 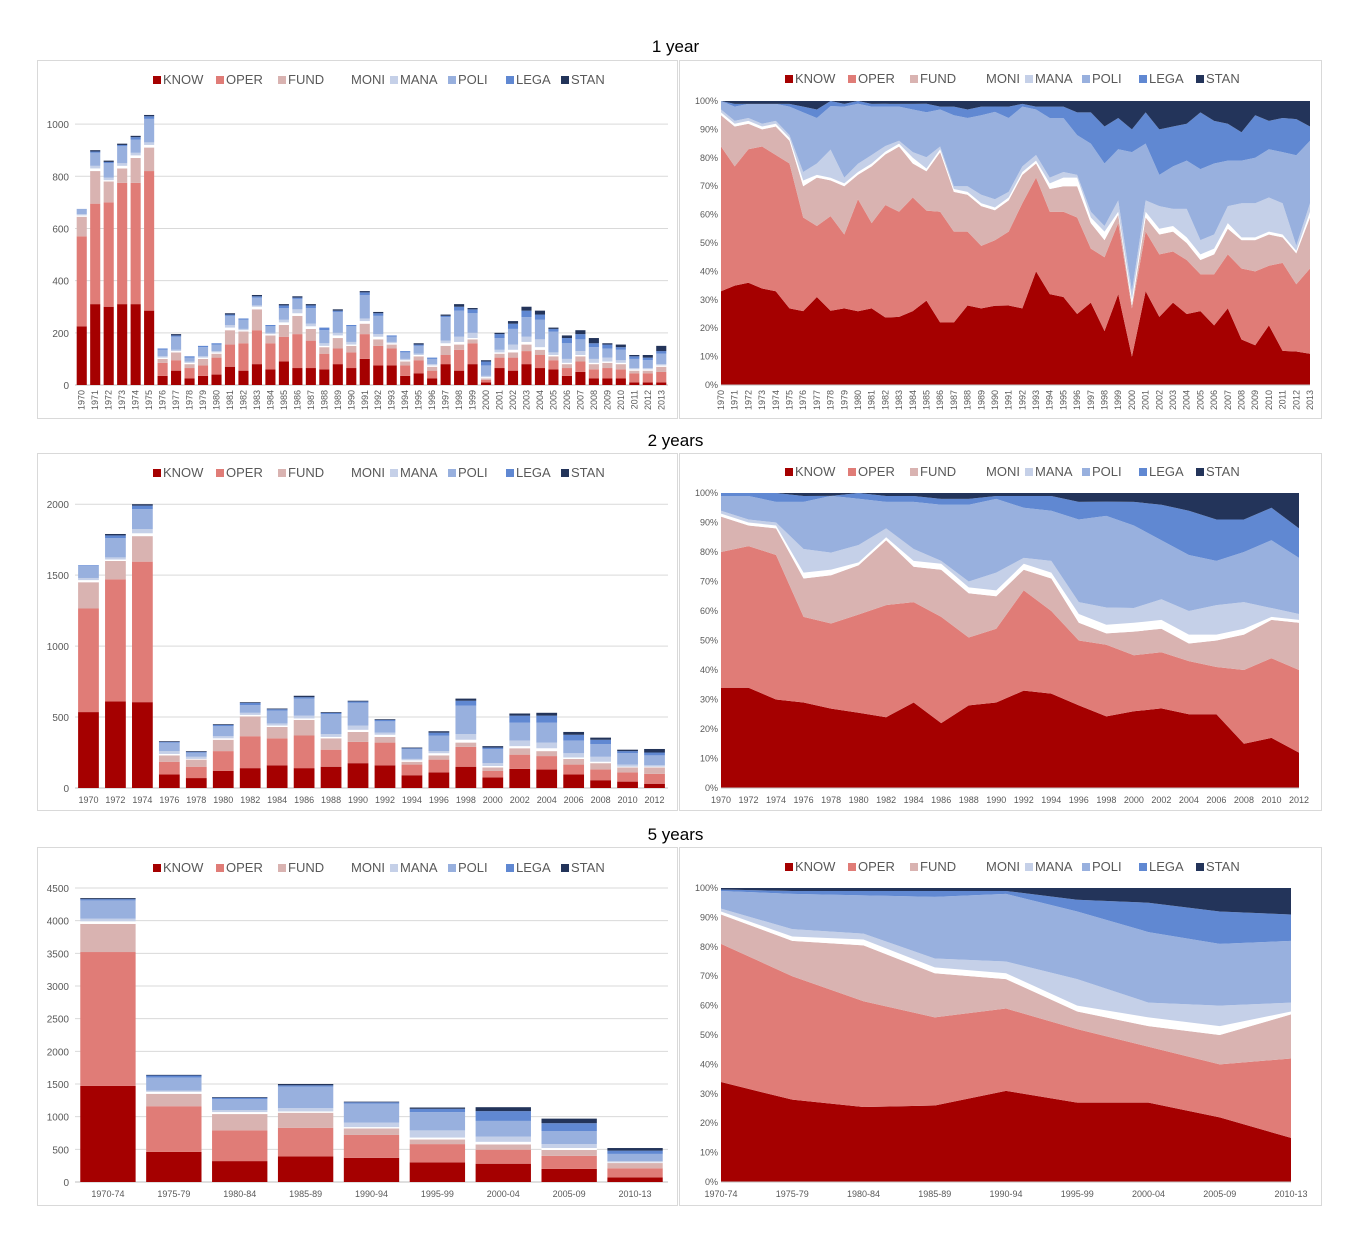 I want to click on area5y-legend-swatch-mana, so click(x=1029, y=867).